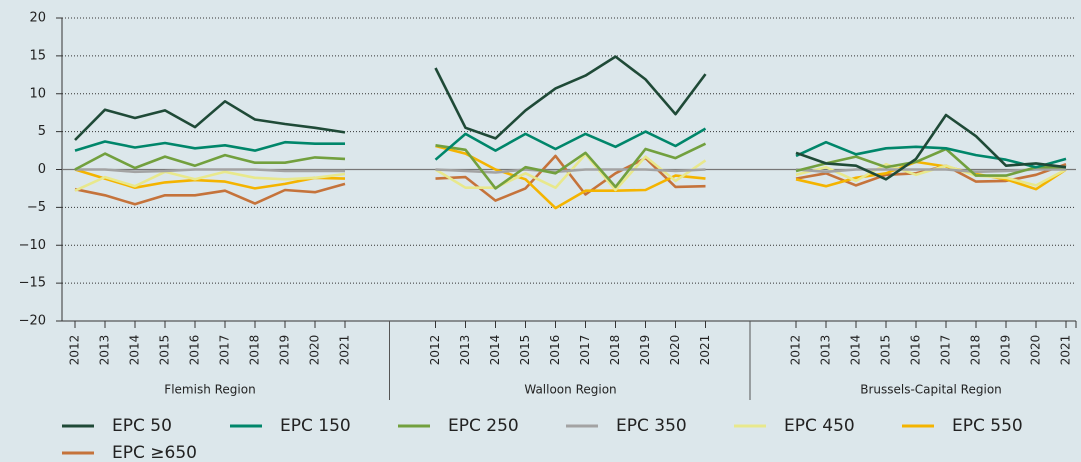  What do you see at coordinates (931, 390) in the screenshot?
I see `group-label: Brussels-Capital Region` at bounding box center [931, 390].